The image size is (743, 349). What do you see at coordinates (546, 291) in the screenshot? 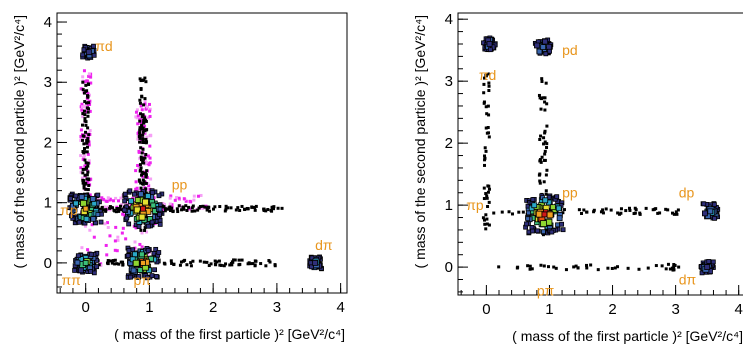
I see `pair-label: pπ` at bounding box center [546, 291].